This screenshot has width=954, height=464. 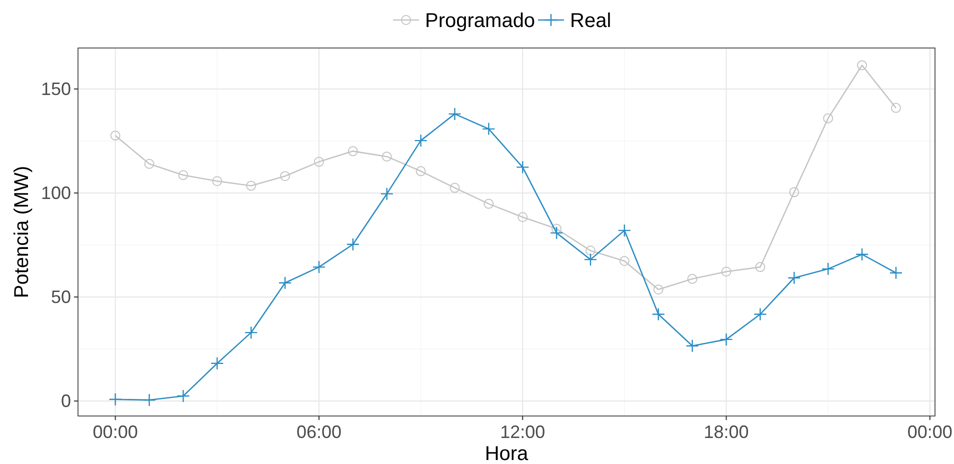 I want to click on legend-label: Real, so click(x=591, y=21).